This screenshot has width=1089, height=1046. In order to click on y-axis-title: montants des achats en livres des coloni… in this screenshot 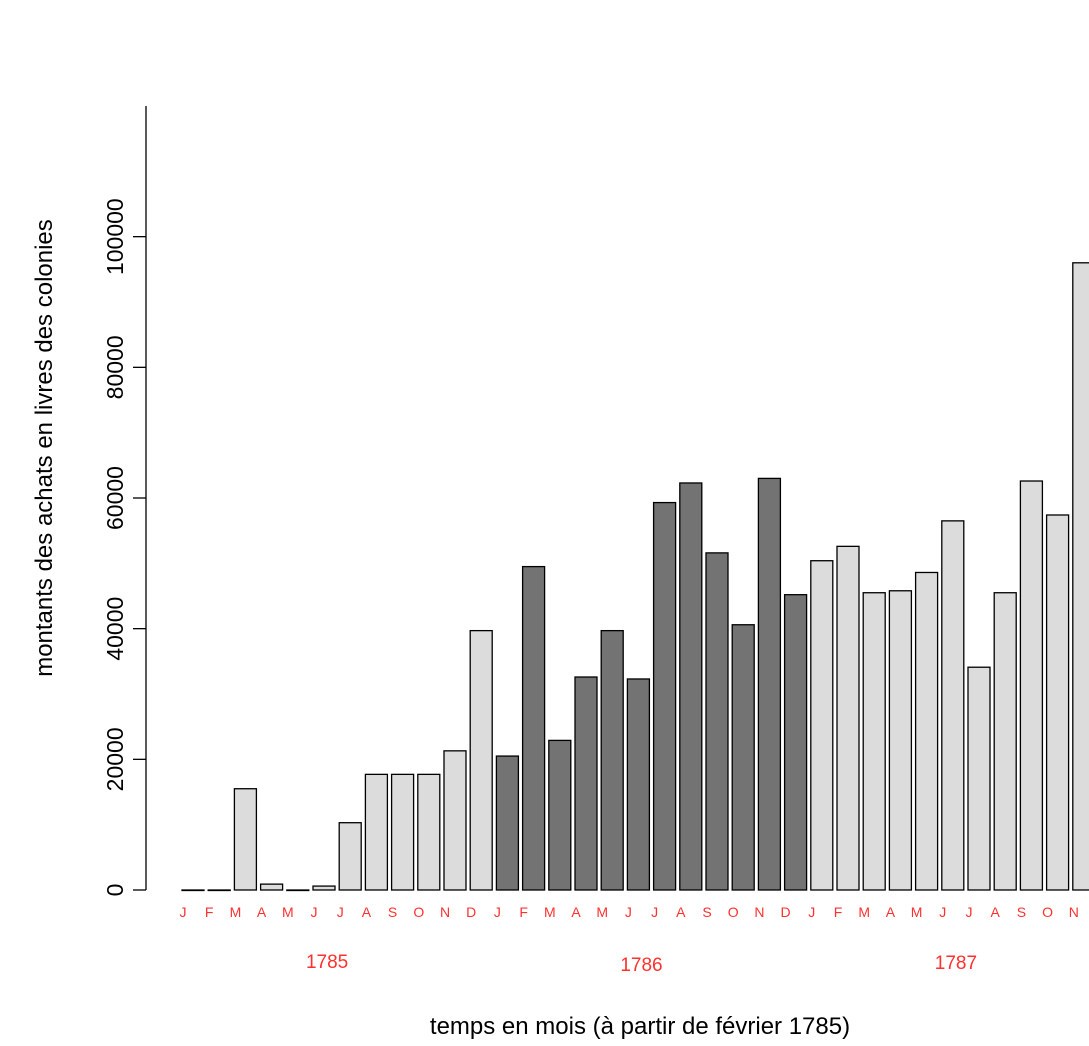, I will do `click(44, 448)`.